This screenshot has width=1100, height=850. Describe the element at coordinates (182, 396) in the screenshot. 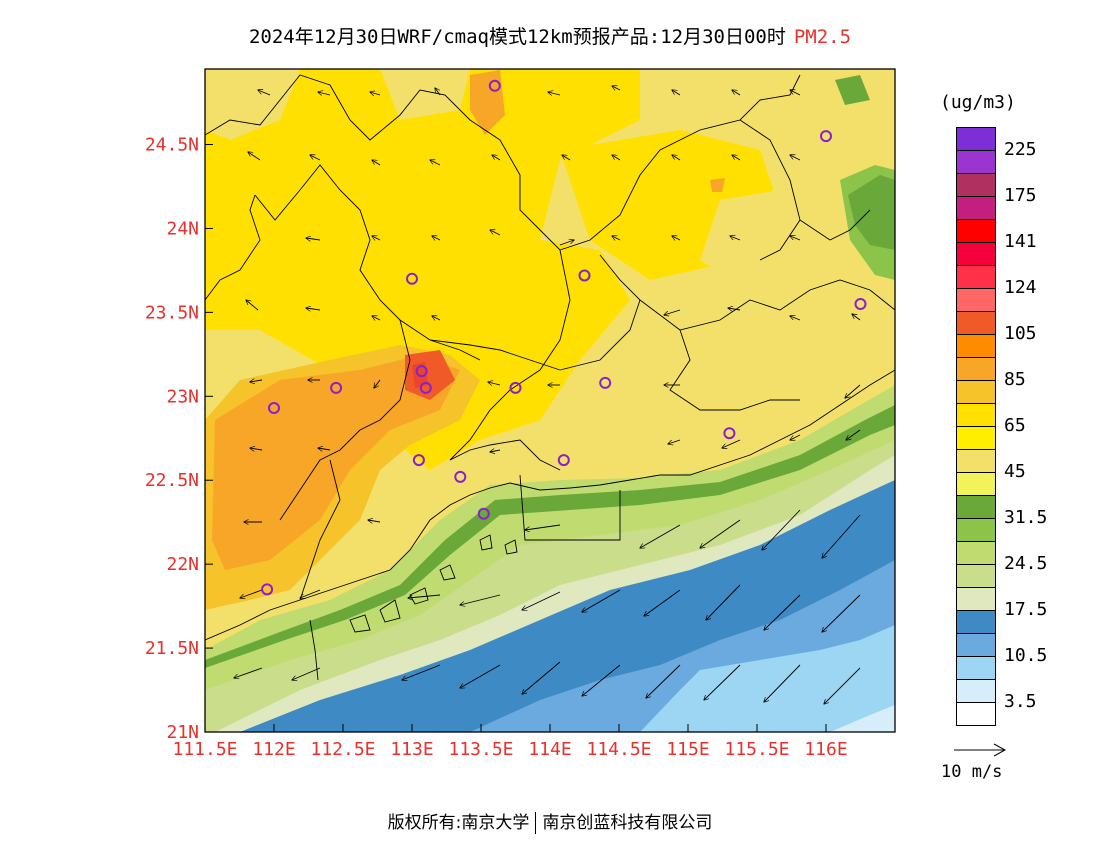

I see `lat-tick-label: 23N` at that location.